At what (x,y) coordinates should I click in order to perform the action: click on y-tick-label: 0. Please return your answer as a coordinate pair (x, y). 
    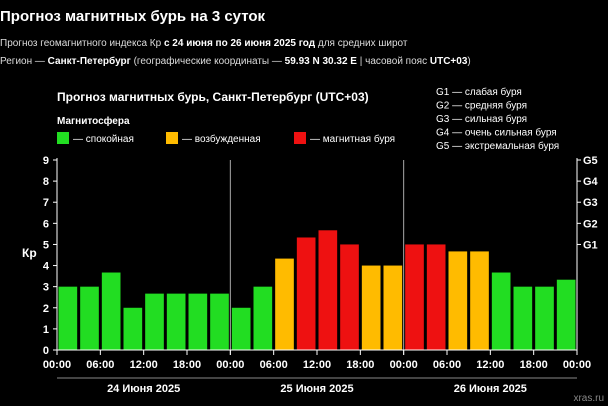
    Looking at the image, I should click on (46, 351).